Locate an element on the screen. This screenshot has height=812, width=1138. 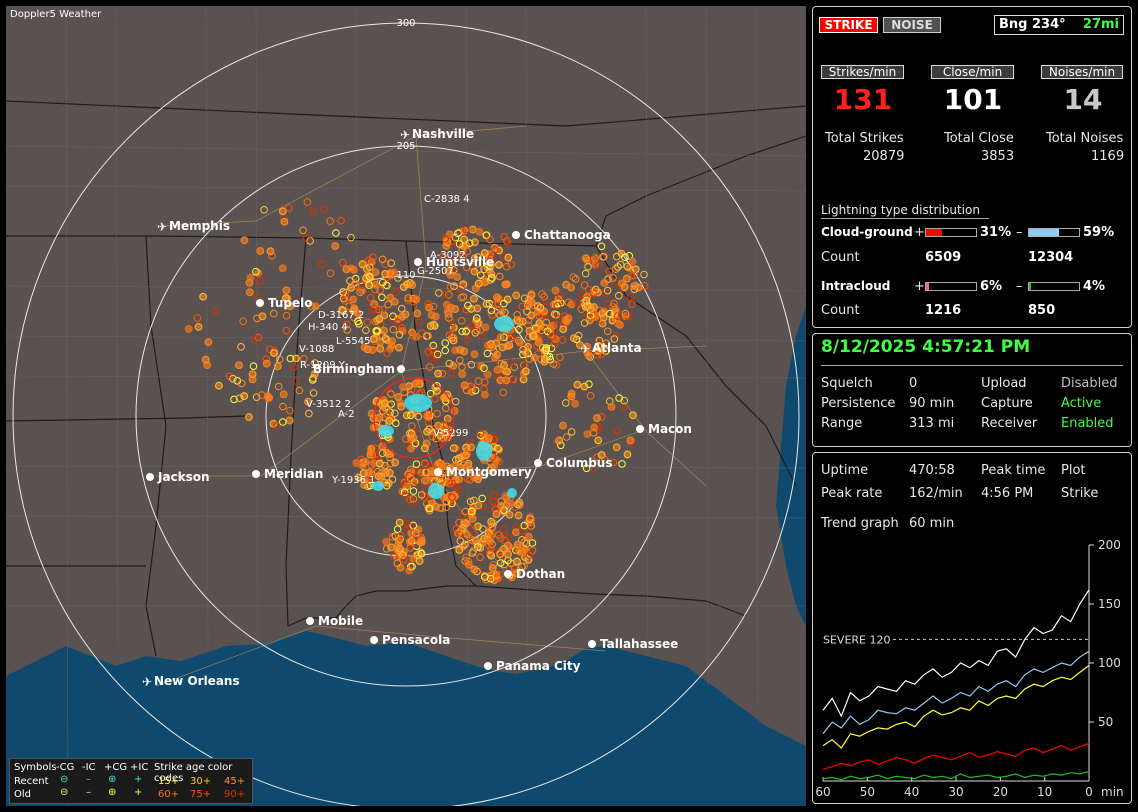
legend-age-15: 15+ is located at coordinates (169, 781).